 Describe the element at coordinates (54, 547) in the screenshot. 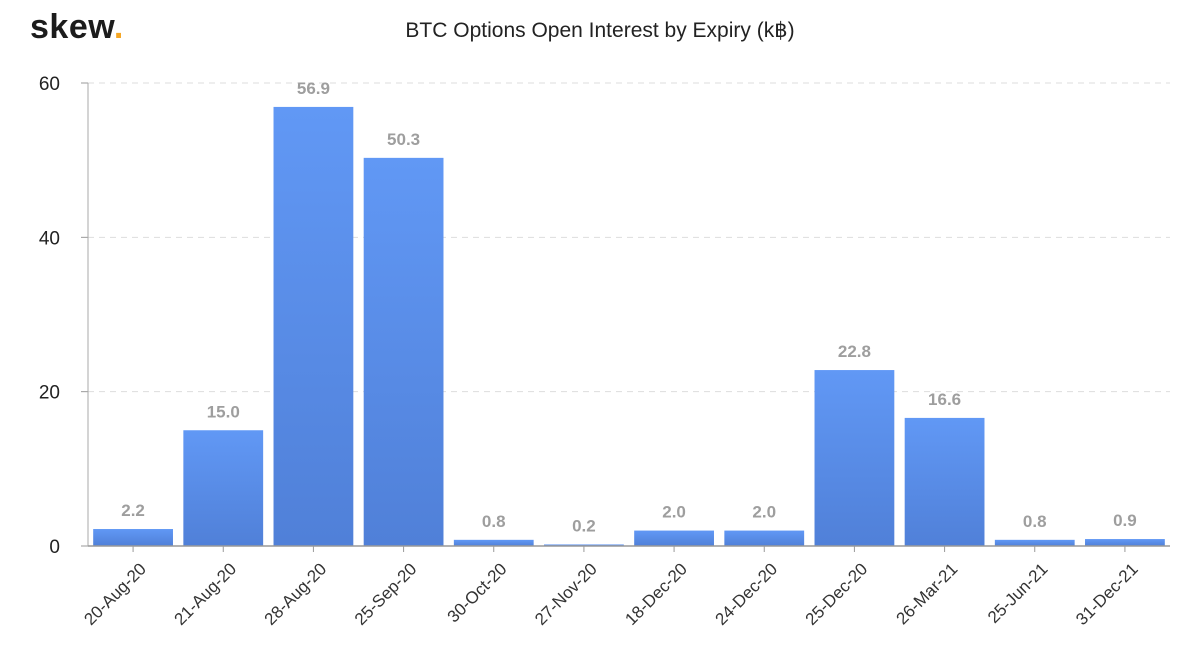

I see `y-tick-label: 0` at that location.